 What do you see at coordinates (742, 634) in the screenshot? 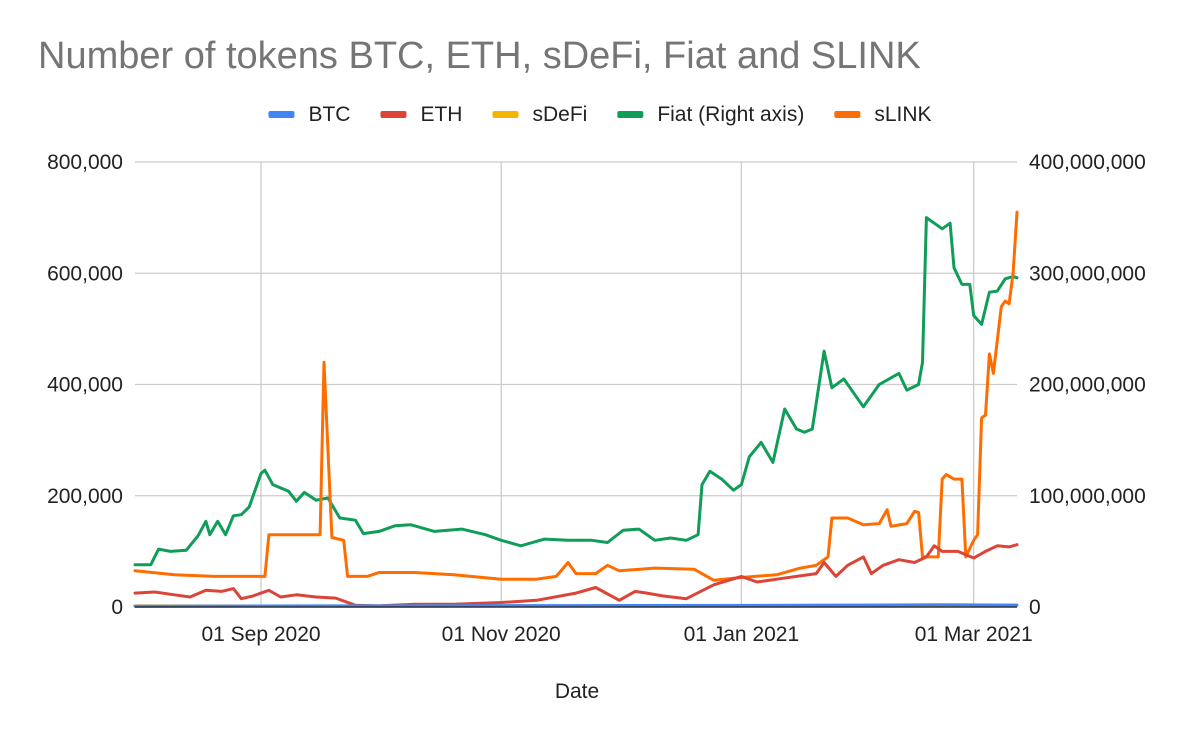
I see `x-tick-label: 01 Jan 2021` at bounding box center [742, 634].